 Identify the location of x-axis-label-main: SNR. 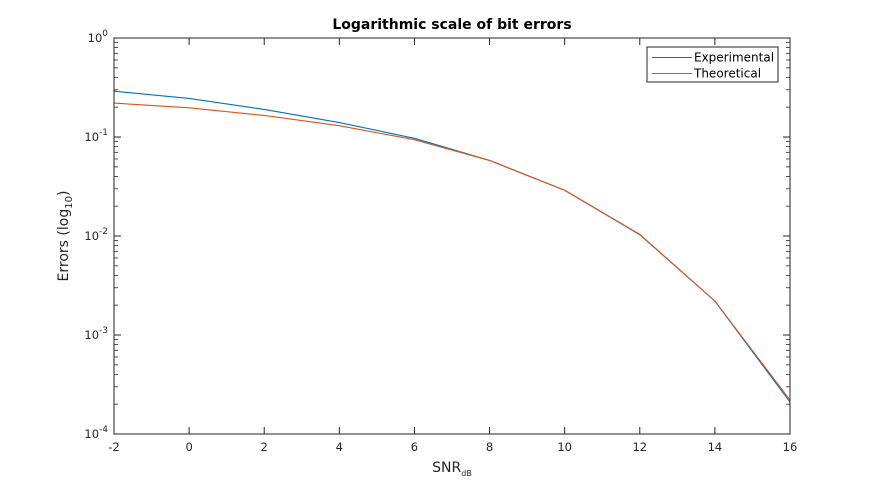
(446, 468).